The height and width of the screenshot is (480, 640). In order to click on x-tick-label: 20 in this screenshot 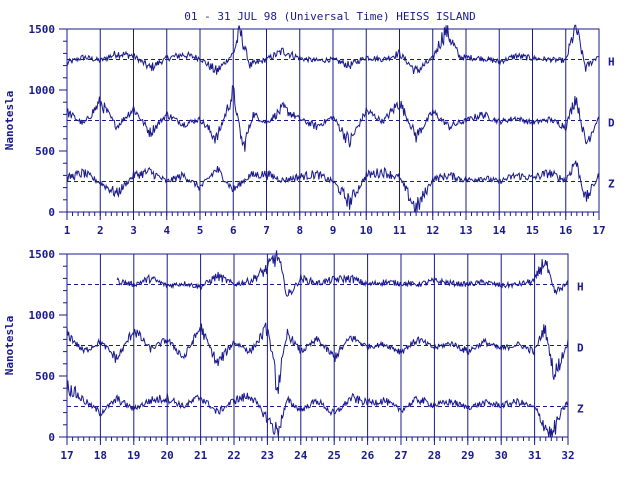, I will do `click(167, 455)`.